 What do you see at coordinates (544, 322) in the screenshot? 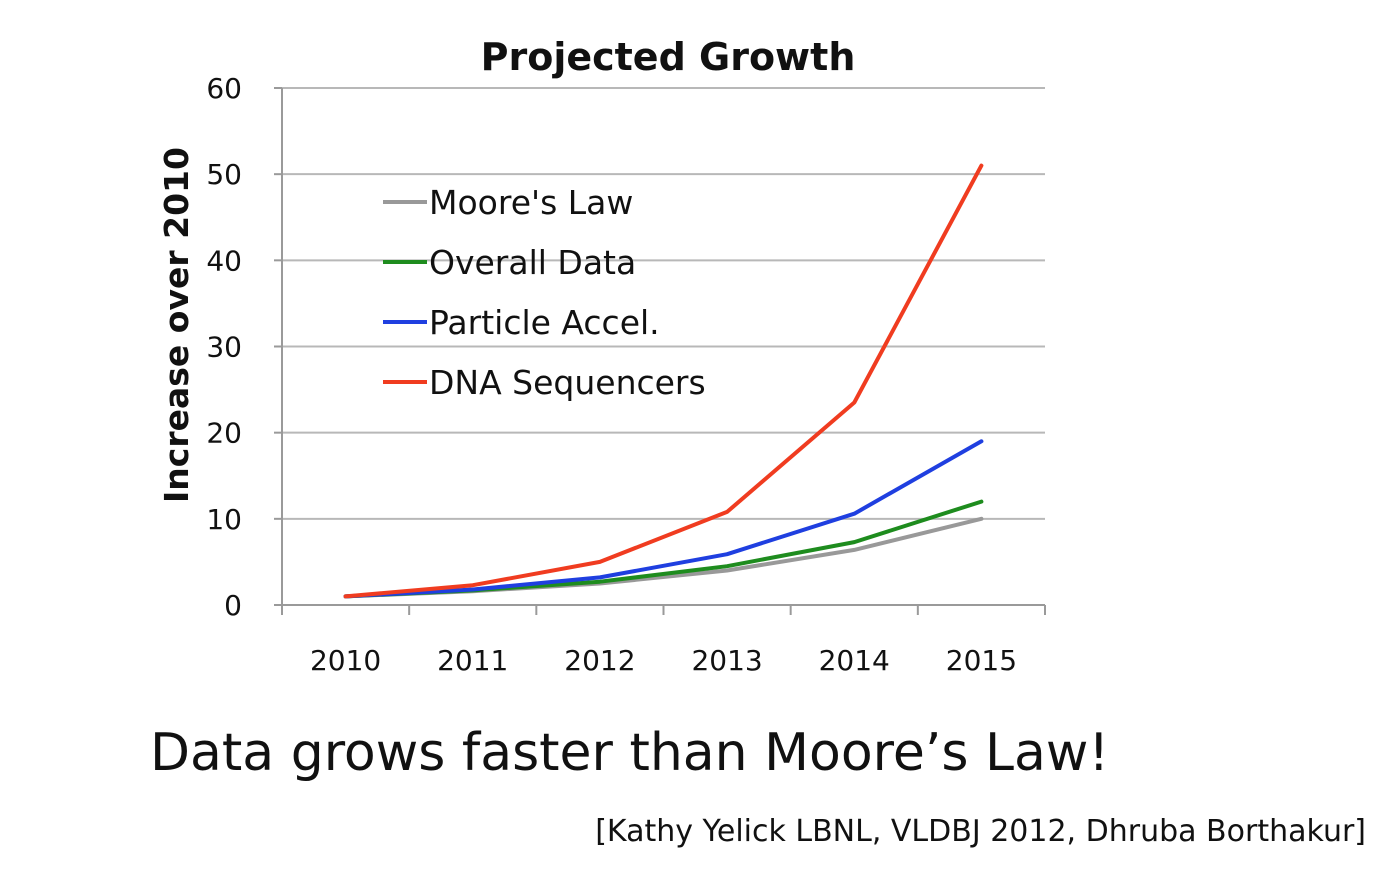
I see `legend-label-particle-accel: Particle Accel.` at bounding box center [544, 322].